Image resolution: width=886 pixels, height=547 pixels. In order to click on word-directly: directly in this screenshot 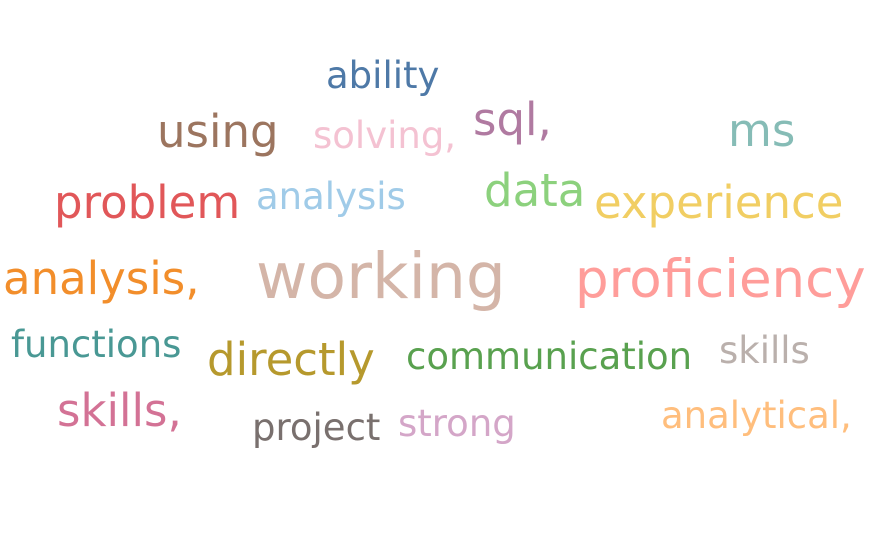, I will do `click(291, 359)`.